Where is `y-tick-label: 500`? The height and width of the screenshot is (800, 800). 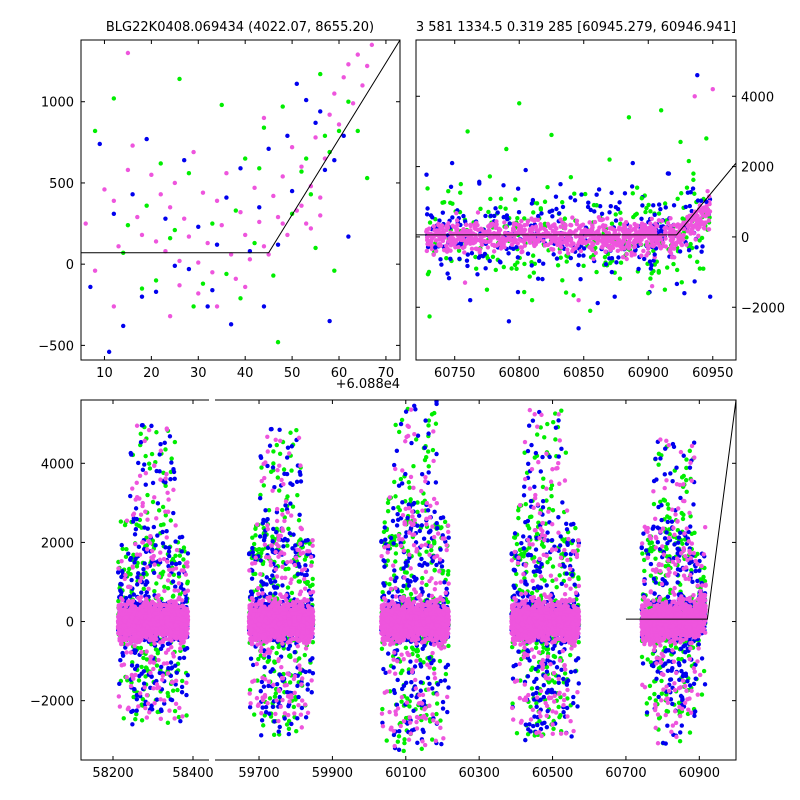 y-tick-label: 500 is located at coordinates (61, 184).